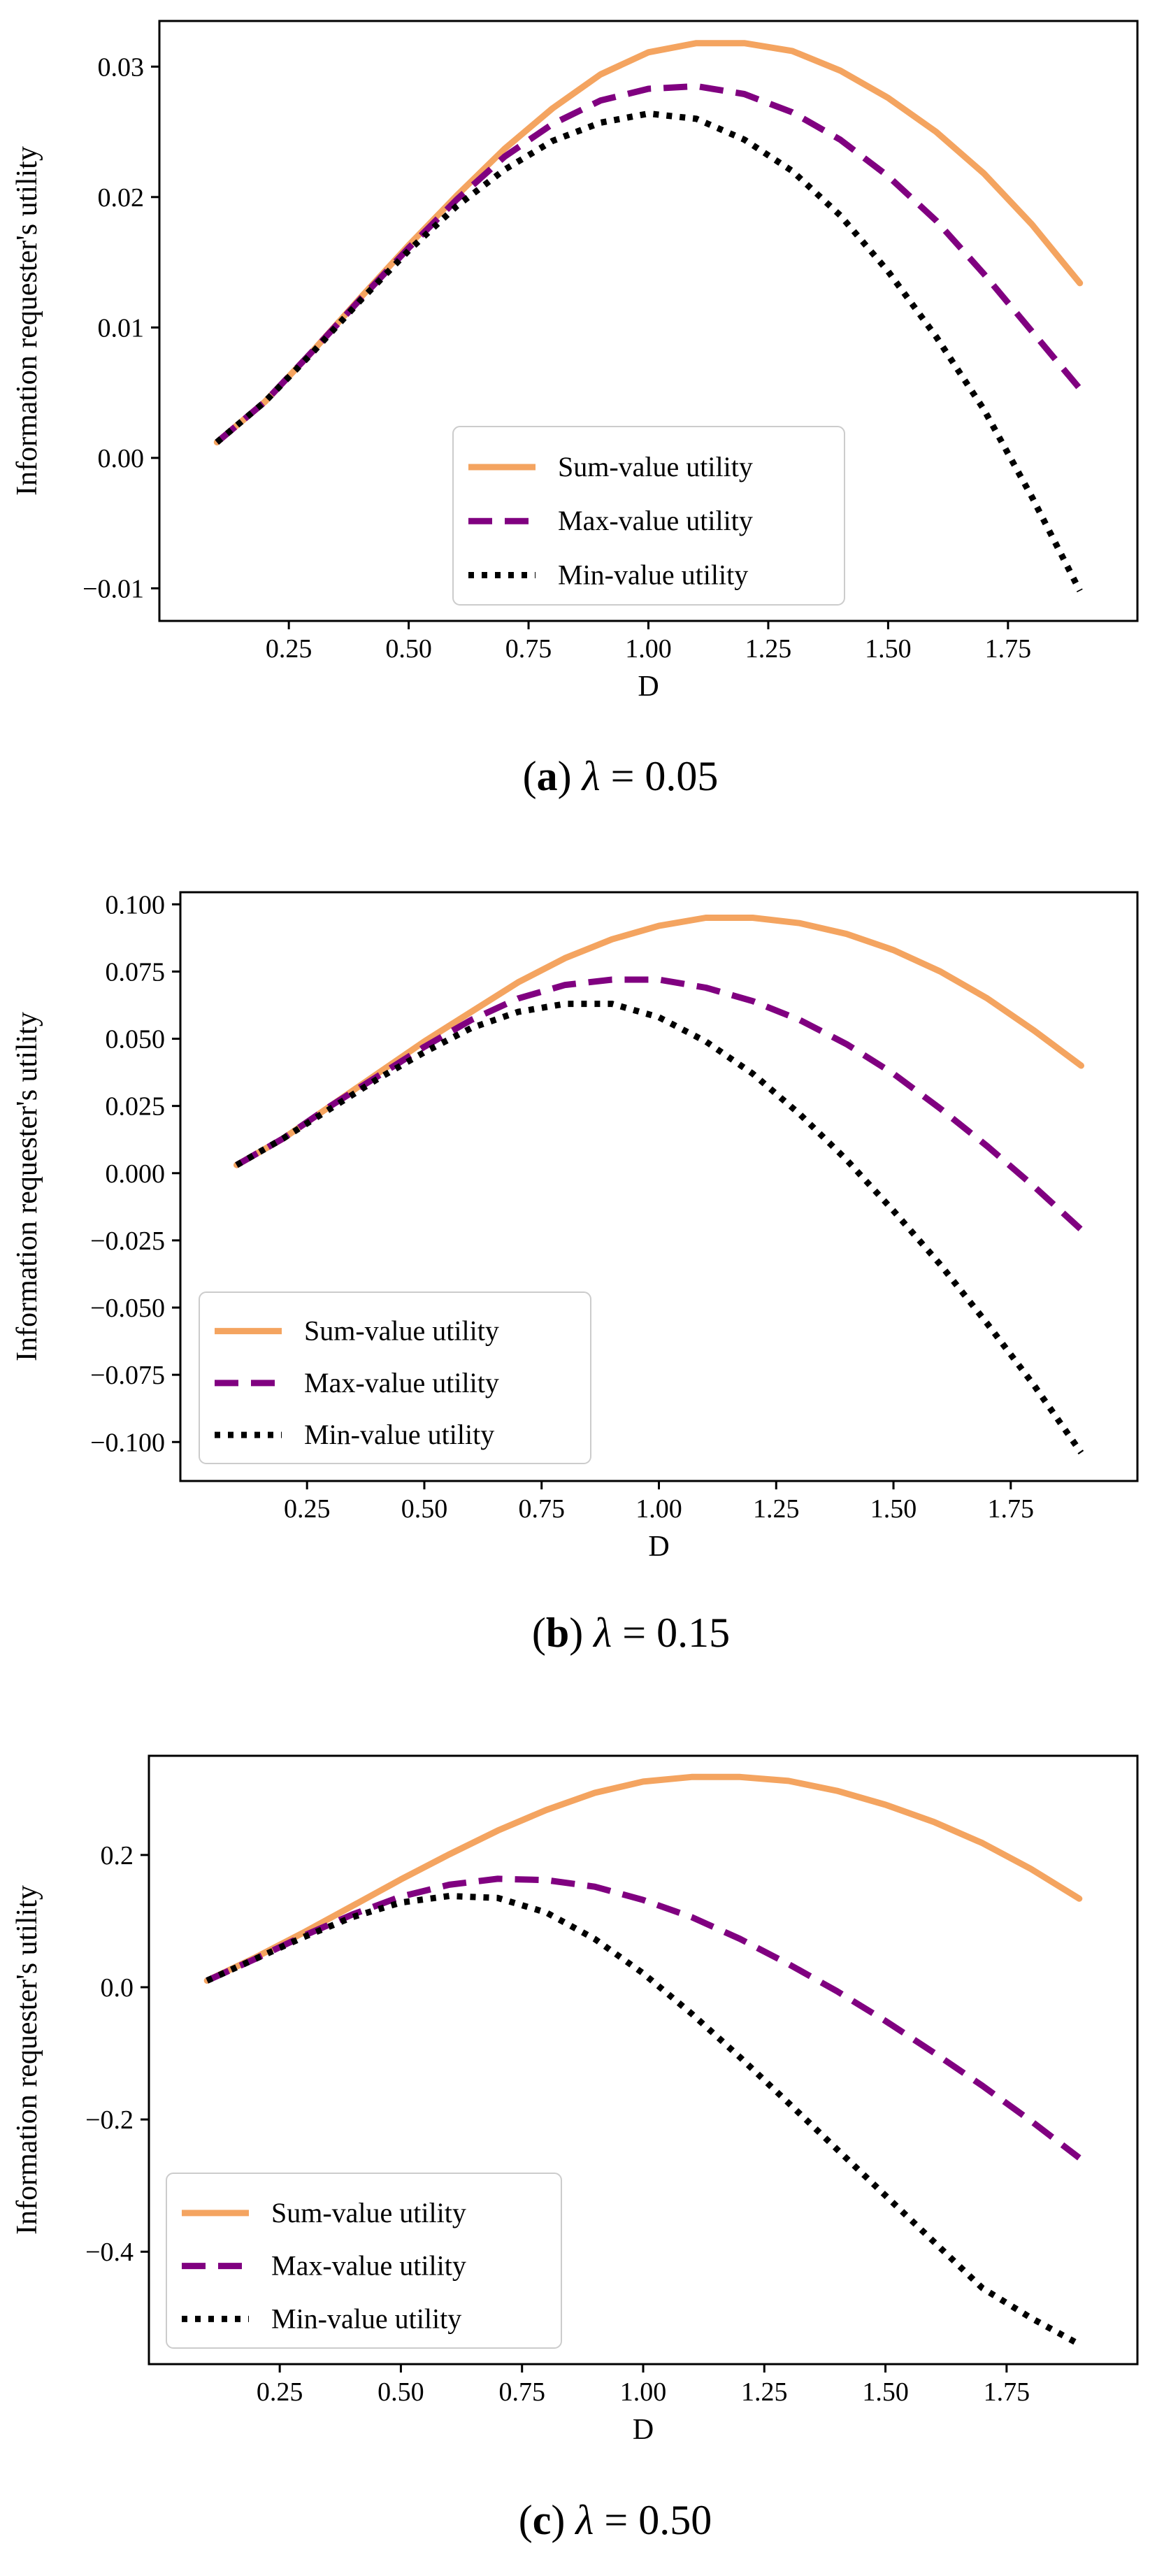  I want to click on y-tick-label: 0.03, so click(121, 67).